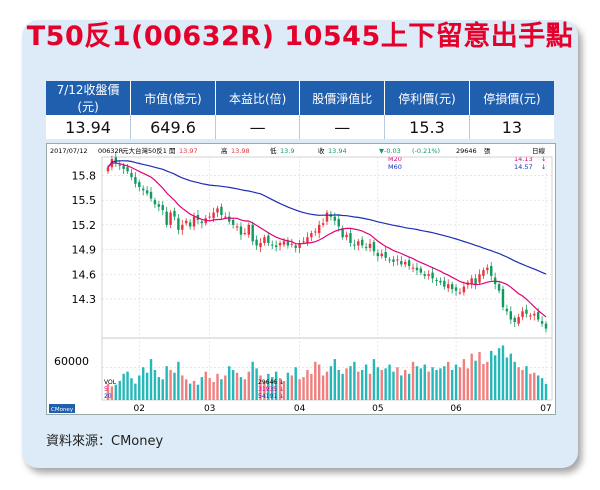 This screenshot has width=600, height=490. Describe the element at coordinates (300, 127) in the screenshot. I see `metrics-value-row: 13.94 649.6 — — 15.3 13` at that location.